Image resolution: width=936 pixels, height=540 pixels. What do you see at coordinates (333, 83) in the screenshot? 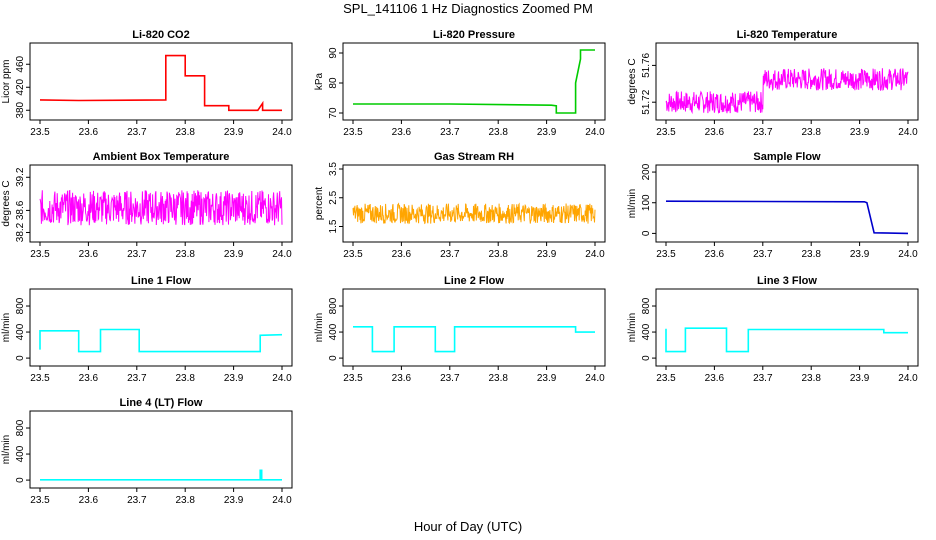
I see `y-tick-label: 80` at bounding box center [333, 83].